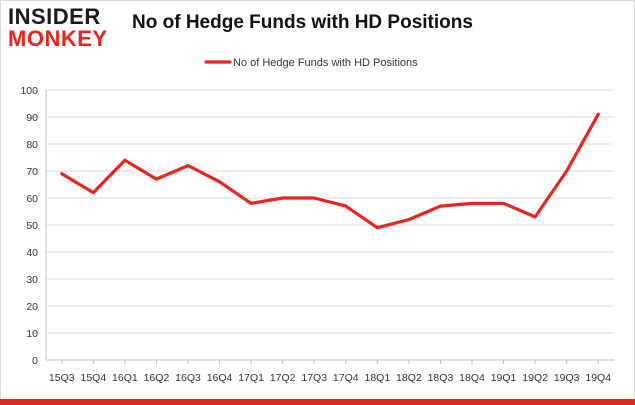  Describe the element at coordinates (58, 38) in the screenshot. I see `logo-line-2: MONKEY` at that location.